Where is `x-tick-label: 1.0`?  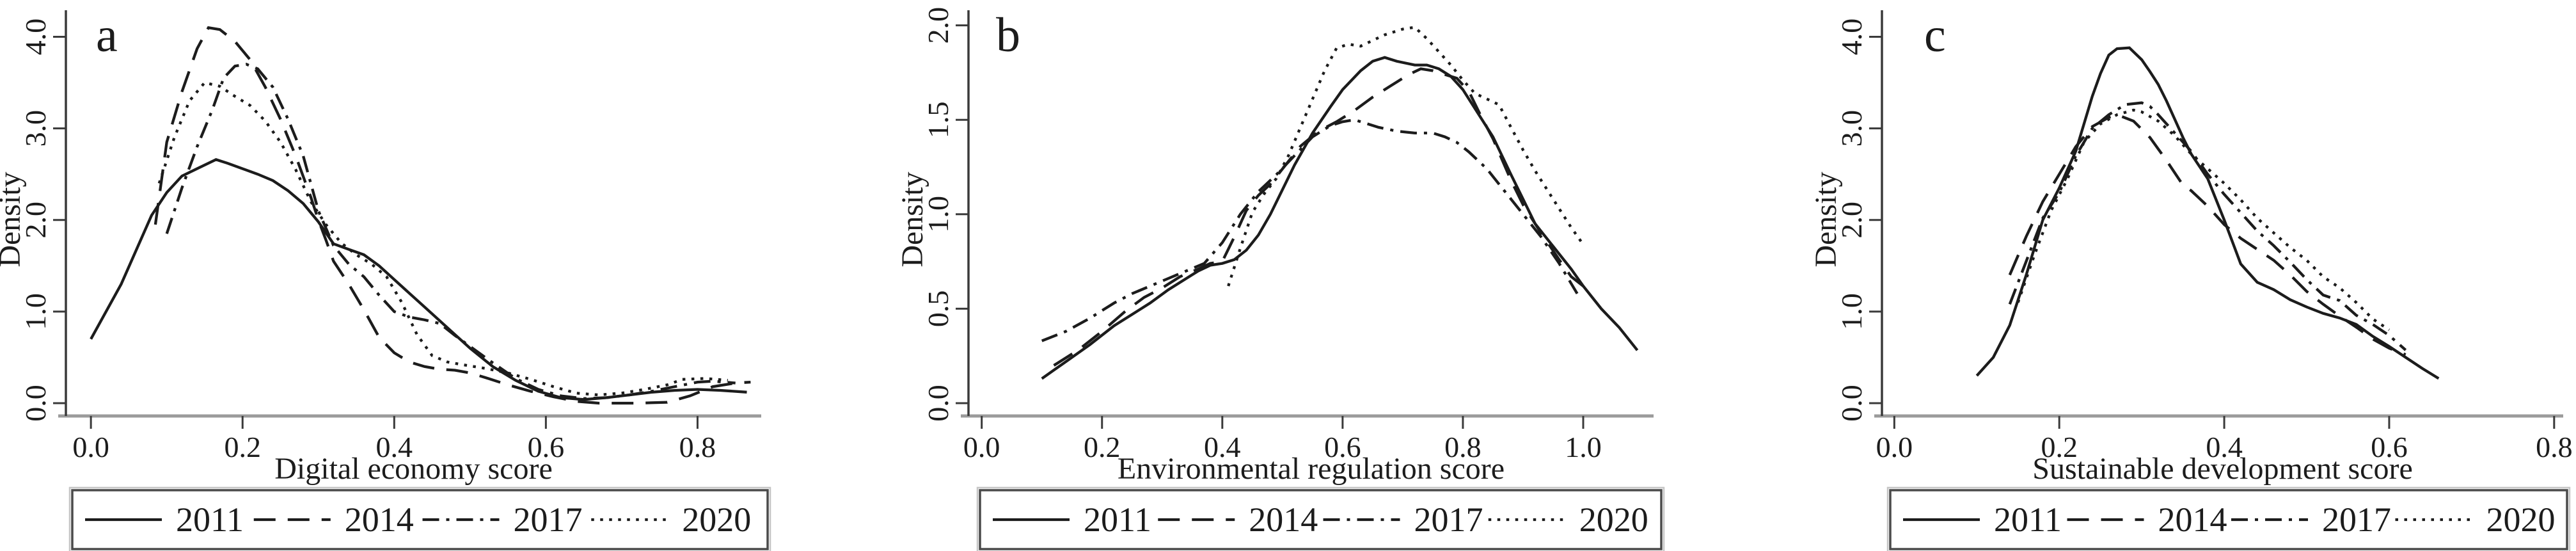
x-tick-label: 1.0 is located at coordinates (1583, 447).